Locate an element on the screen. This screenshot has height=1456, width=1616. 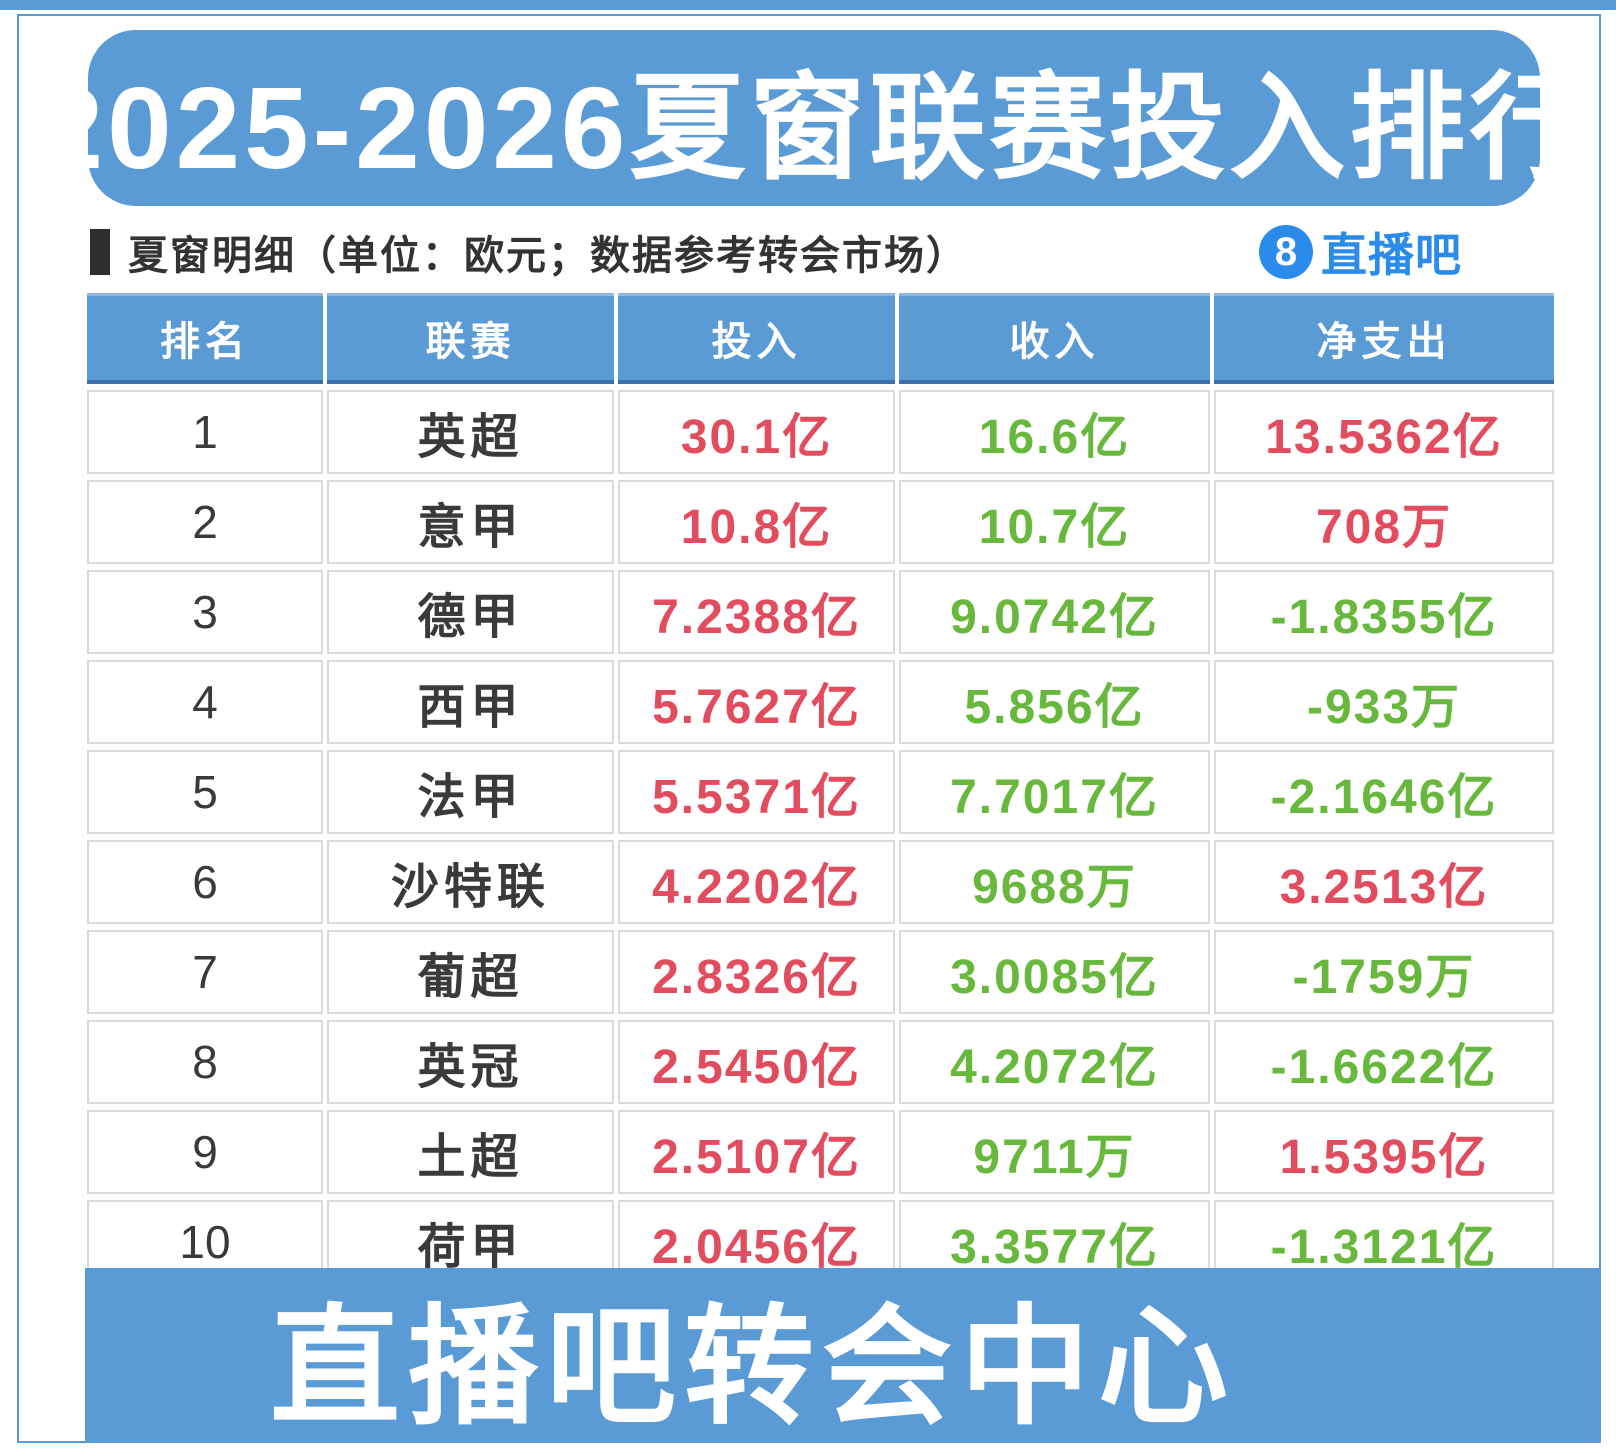
table-row: 9 土超 2.5107亿 9711万 1.5395亿 is located at coordinates (820, 1152).